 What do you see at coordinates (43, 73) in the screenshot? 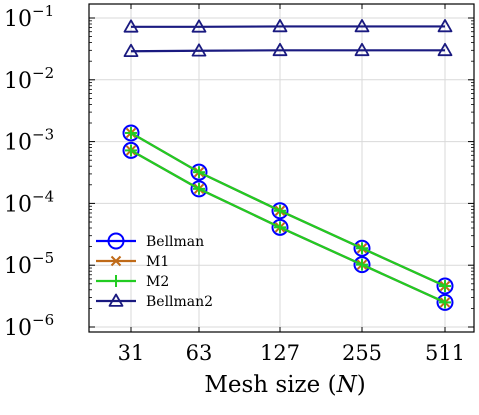
I see `y-tick-exponent: −2` at bounding box center [43, 73].